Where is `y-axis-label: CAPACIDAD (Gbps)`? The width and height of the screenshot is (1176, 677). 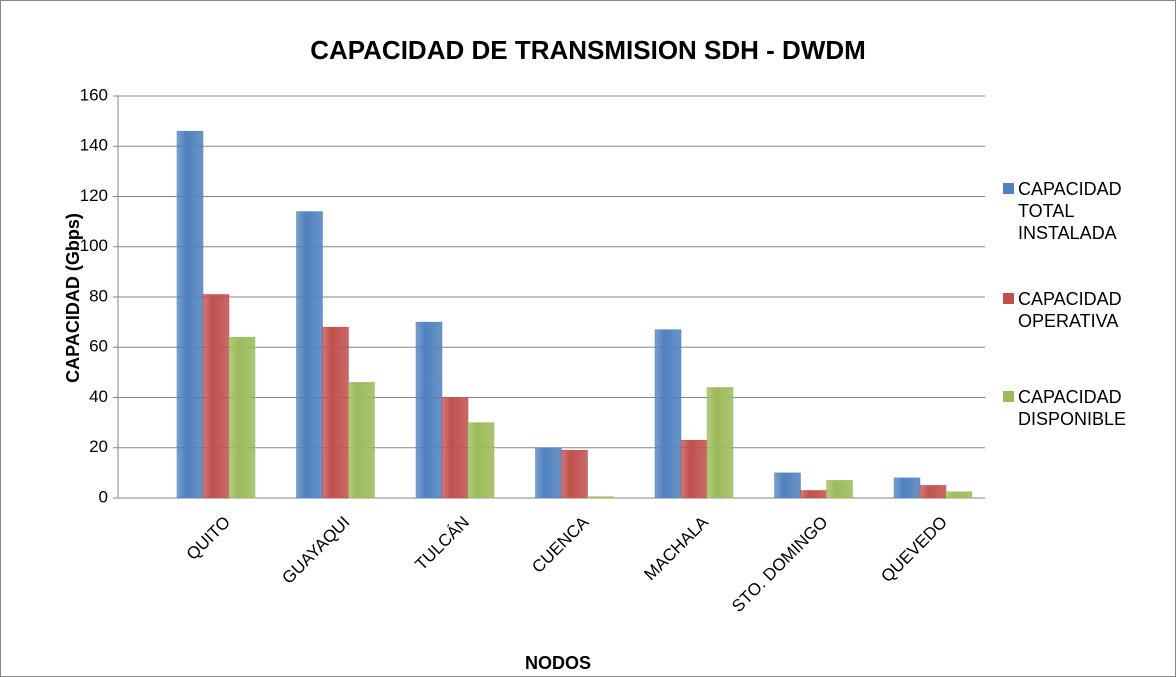
y-axis-label: CAPACIDAD (Gbps) is located at coordinates (73, 298).